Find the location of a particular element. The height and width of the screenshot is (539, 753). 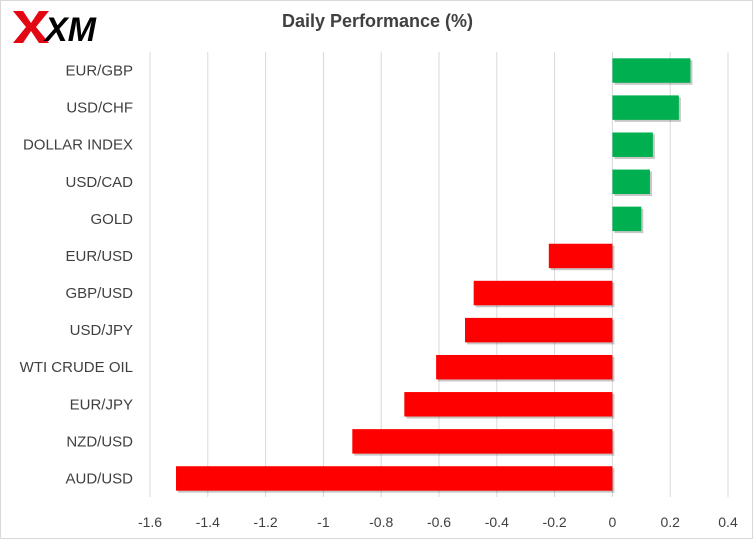

x-tick-label: 0.4 is located at coordinates (728, 522).